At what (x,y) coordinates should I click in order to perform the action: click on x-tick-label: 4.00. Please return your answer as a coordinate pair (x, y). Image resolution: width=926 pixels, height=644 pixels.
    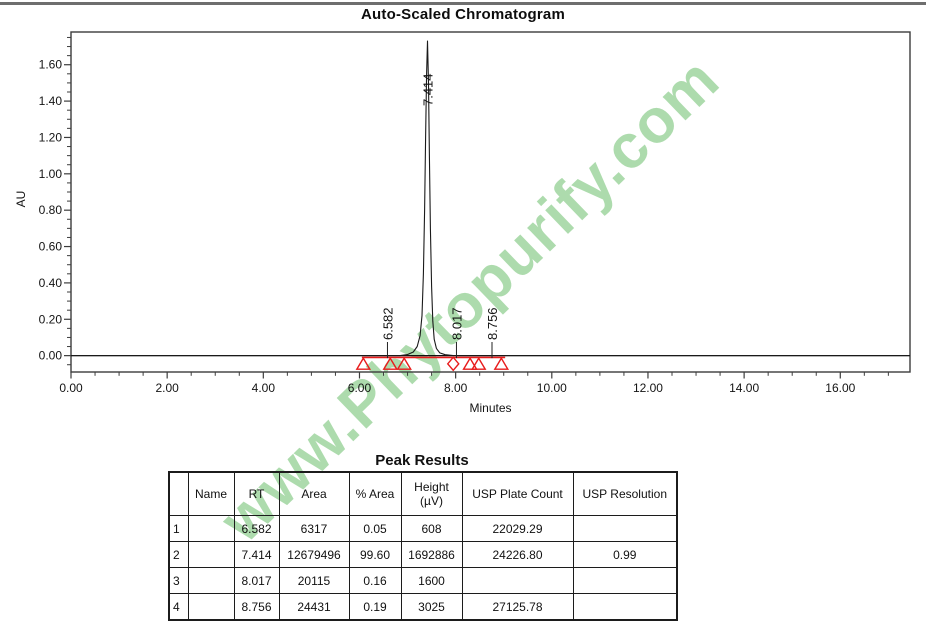
    Looking at the image, I should click on (264, 388).